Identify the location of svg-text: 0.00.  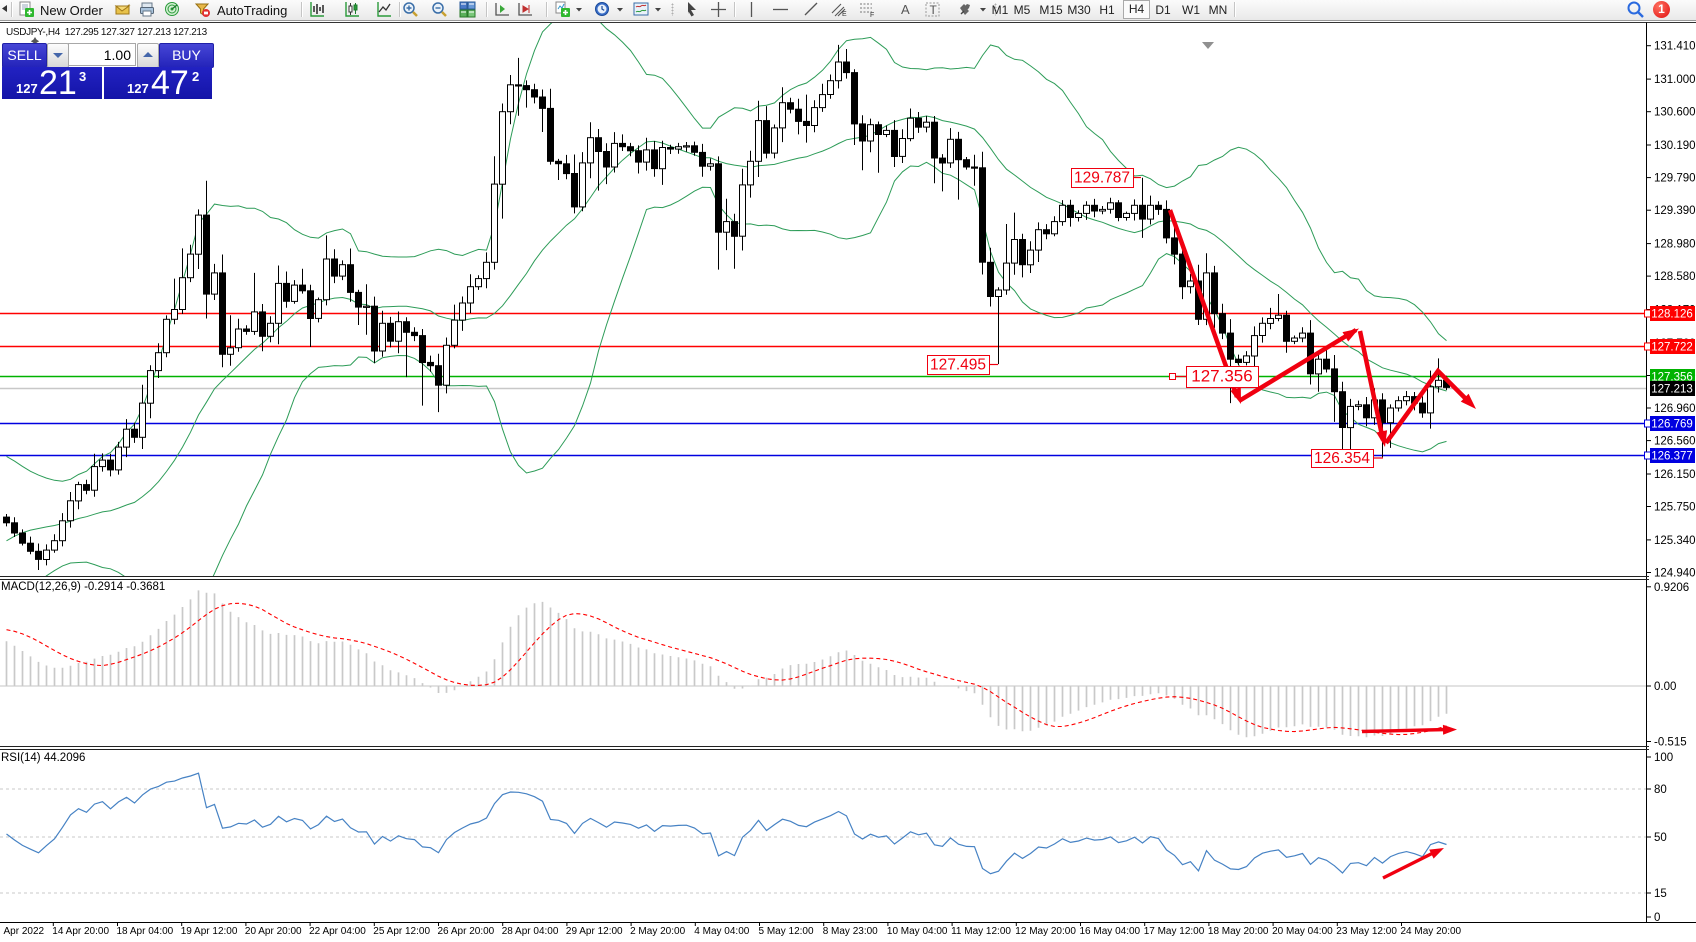
(1665, 687).